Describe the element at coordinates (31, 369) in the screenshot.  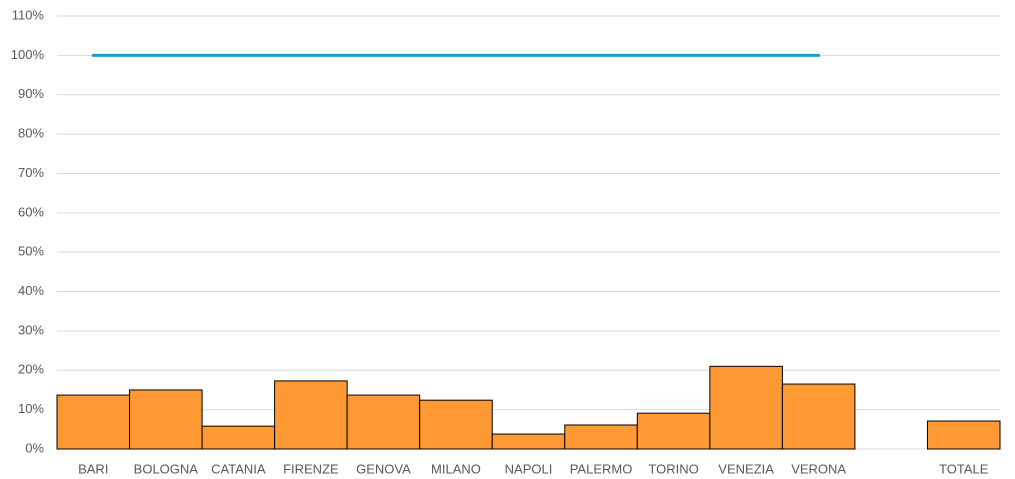
I see `y-tick-label: 20%` at that location.